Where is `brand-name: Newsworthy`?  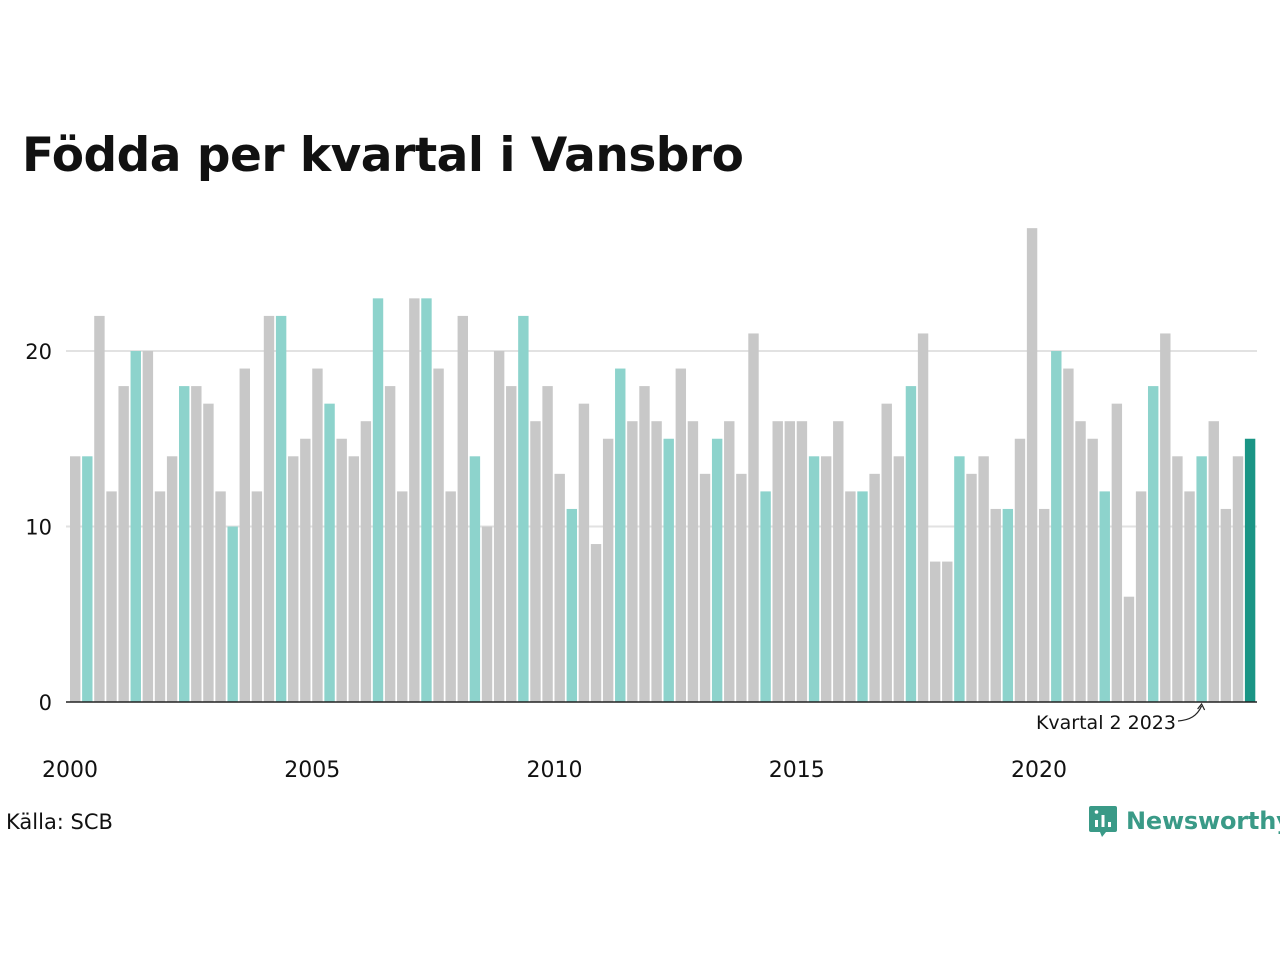 brand-name: Newsworthy is located at coordinates (1203, 821).